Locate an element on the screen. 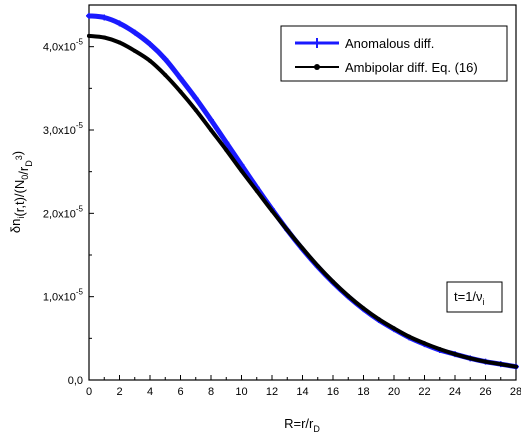 The image size is (521, 447). y-tick-label: 1,0x10⁻⁵ is located at coordinates (63, 296).